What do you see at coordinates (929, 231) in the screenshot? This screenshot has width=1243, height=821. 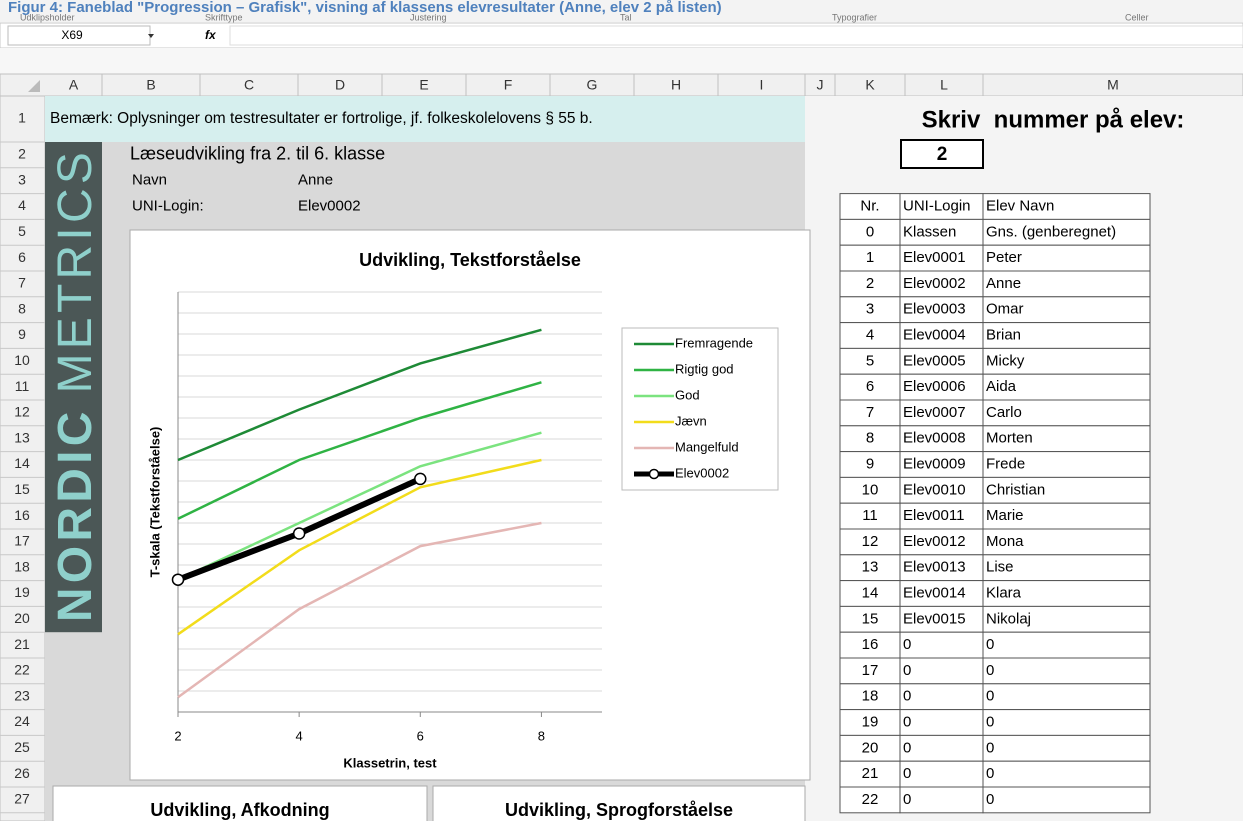 I see `table-cell-text: Klassen` at bounding box center [929, 231].